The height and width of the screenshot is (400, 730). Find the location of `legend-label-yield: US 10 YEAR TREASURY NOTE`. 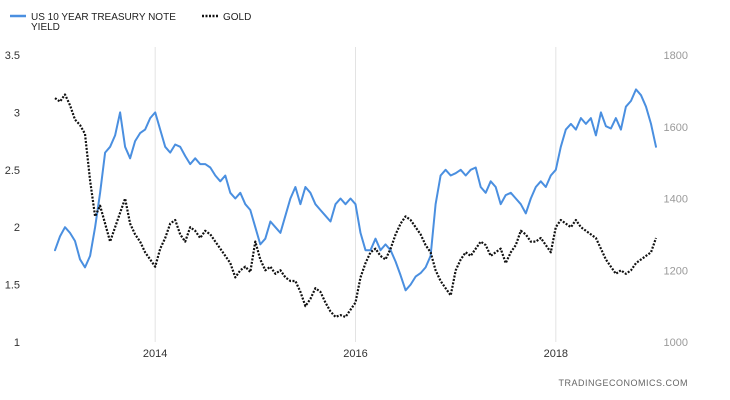

legend-label-yield: US 10 YEAR TREASURY NOTE is located at coordinates (103, 17).